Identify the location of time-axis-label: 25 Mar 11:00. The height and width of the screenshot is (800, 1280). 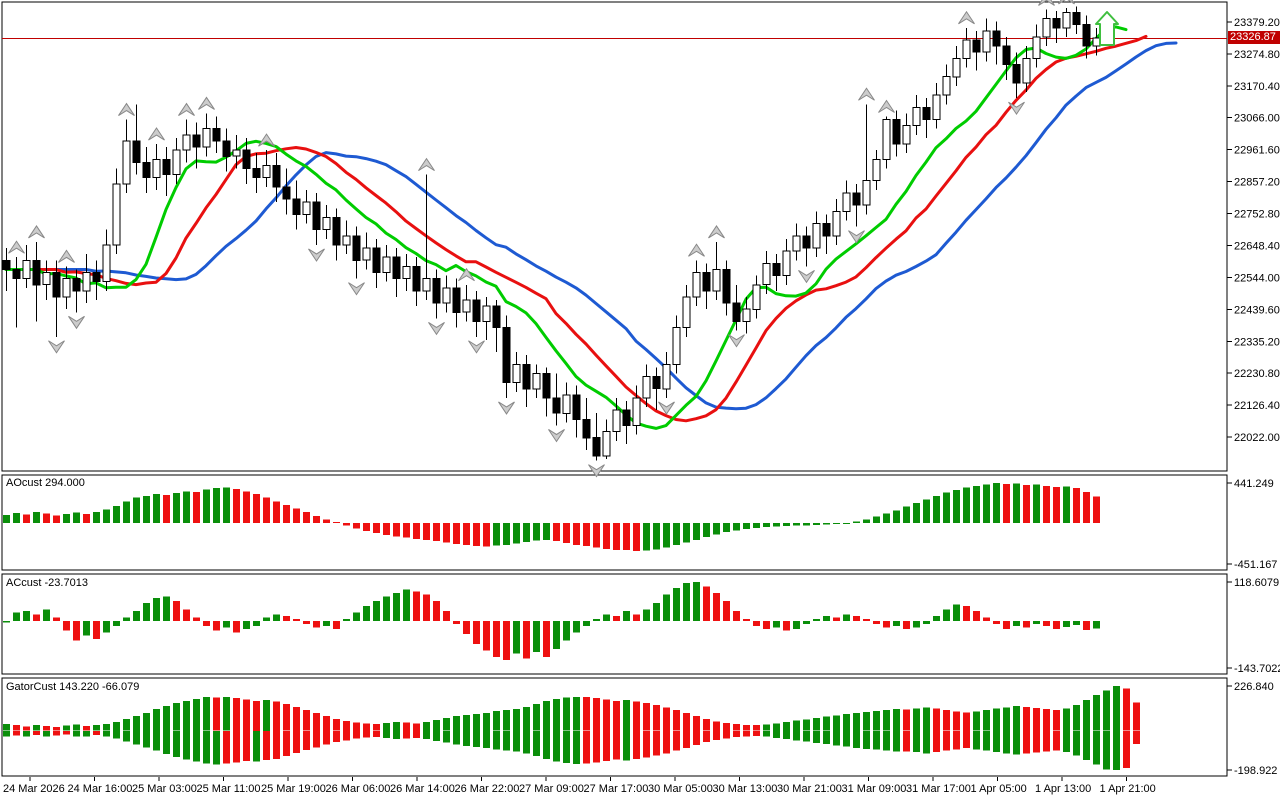
(229, 789).